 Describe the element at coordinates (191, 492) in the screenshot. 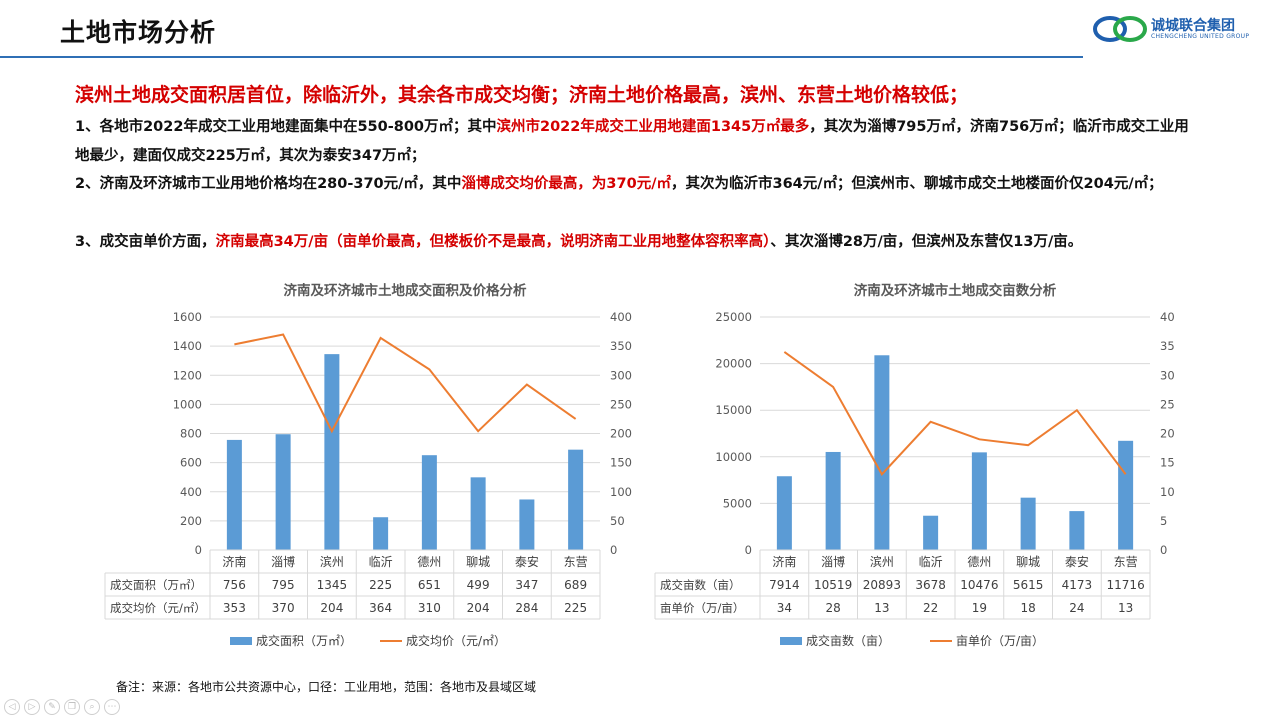

I see `y-tick-label: 400` at that location.